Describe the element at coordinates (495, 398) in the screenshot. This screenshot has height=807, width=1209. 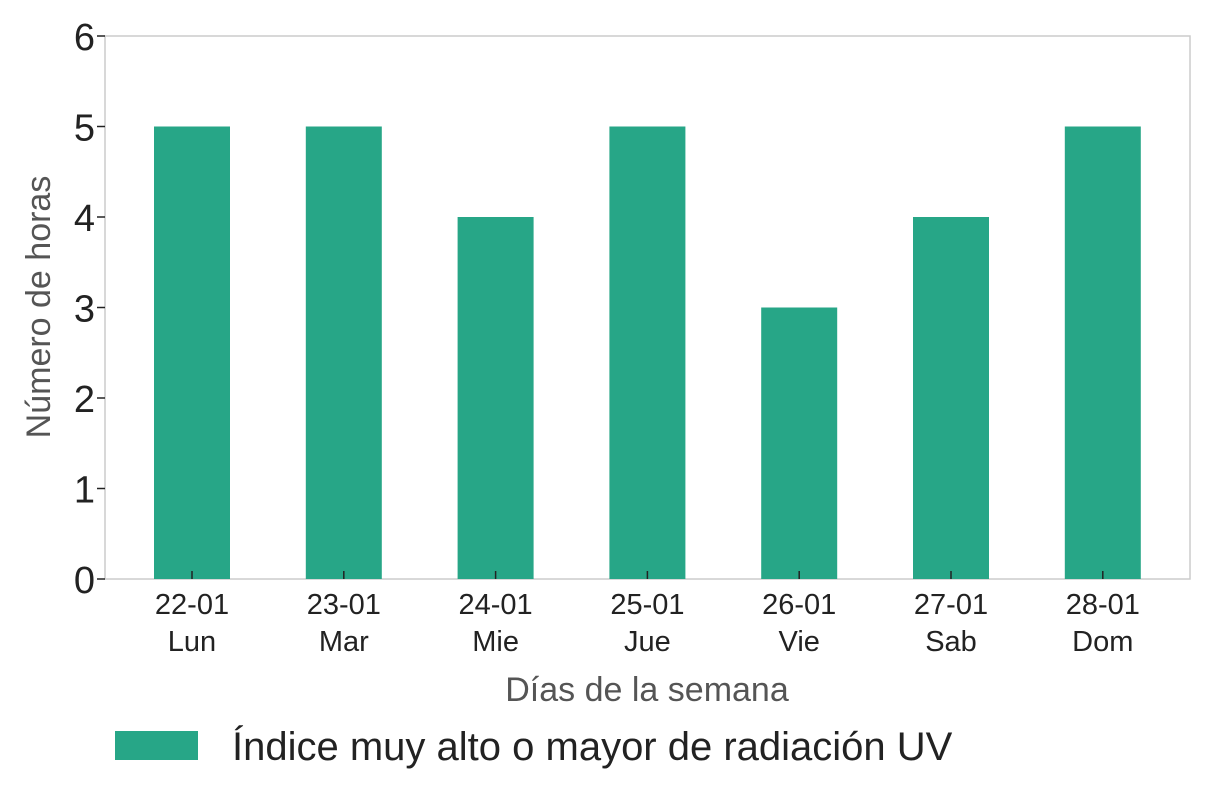
I see `bar-mie` at that location.